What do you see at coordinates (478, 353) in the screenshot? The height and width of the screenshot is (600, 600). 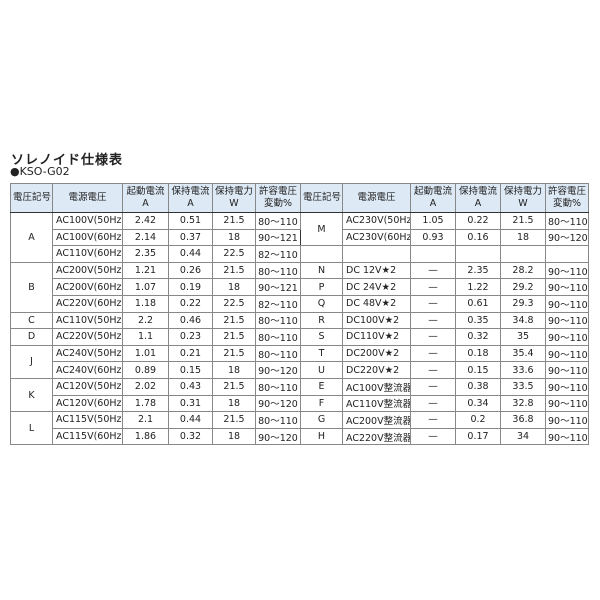 I see `holding-current-cell: 0.18` at bounding box center [478, 353].